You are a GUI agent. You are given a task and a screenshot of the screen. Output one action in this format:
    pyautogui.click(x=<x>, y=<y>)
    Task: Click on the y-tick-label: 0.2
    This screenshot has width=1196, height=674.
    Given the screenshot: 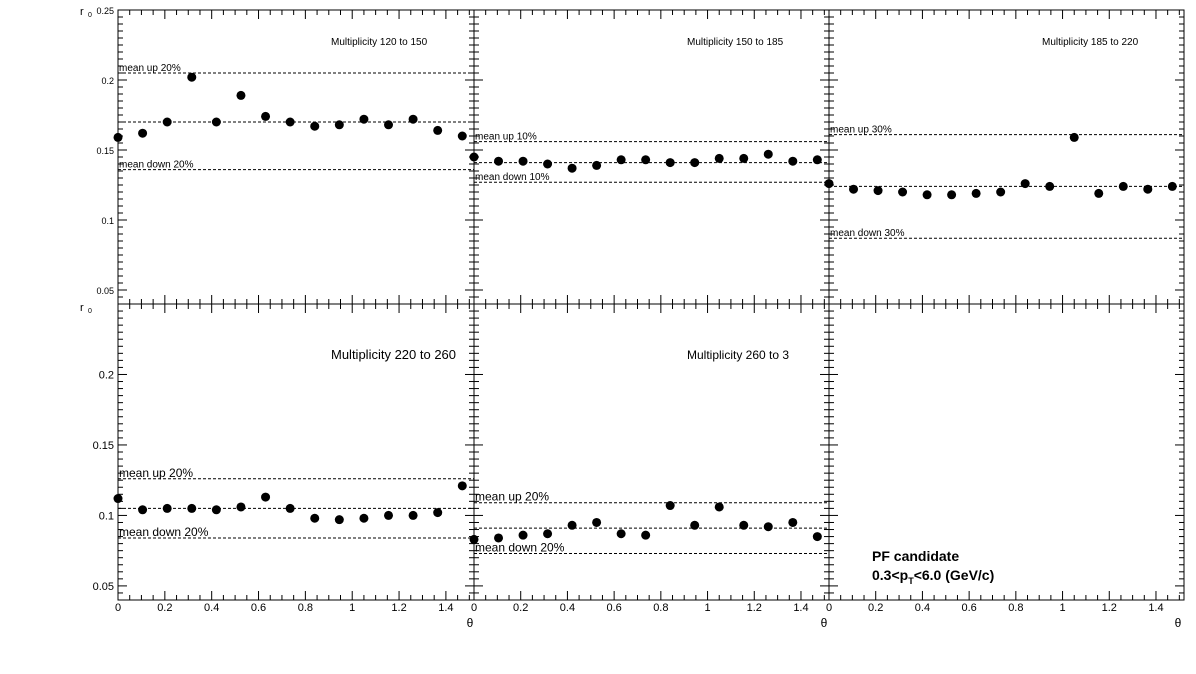 What is the action you would take?
    pyautogui.click(x=107, y=81)
    